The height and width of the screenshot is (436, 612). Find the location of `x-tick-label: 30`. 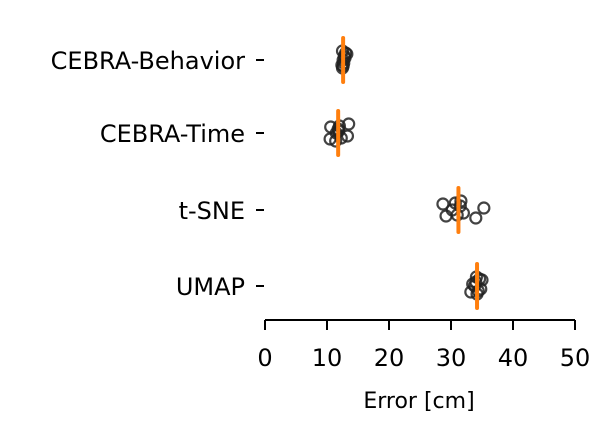

x-tick-label: 30 is located at coordinates (451, 358).